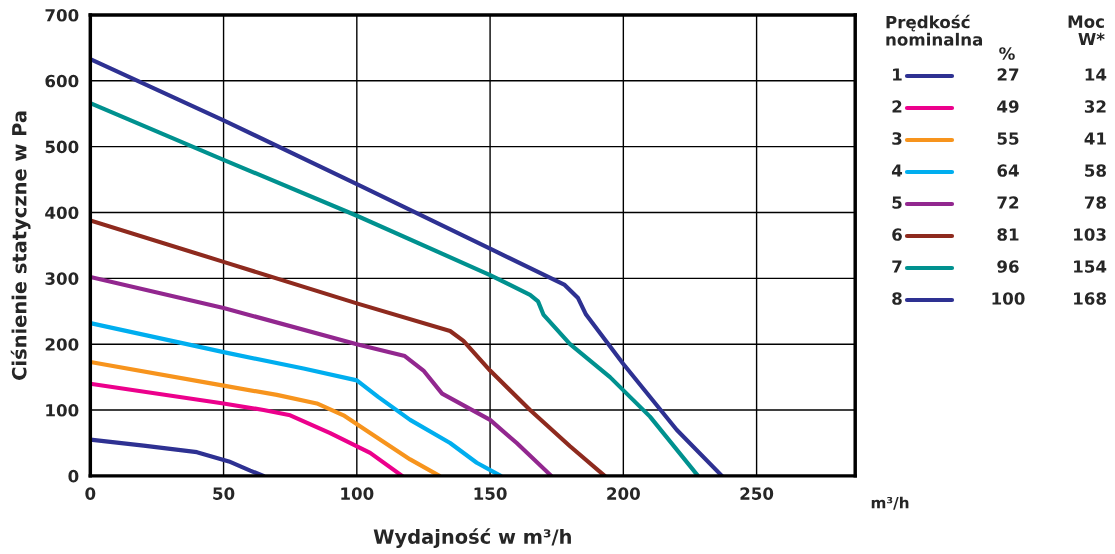 This screenshot has width=1115, height=554. What do you see at coordinates (62, 410) in the screenshot?
I see `y-tick-label: 100` at bounding box center [62, 410].